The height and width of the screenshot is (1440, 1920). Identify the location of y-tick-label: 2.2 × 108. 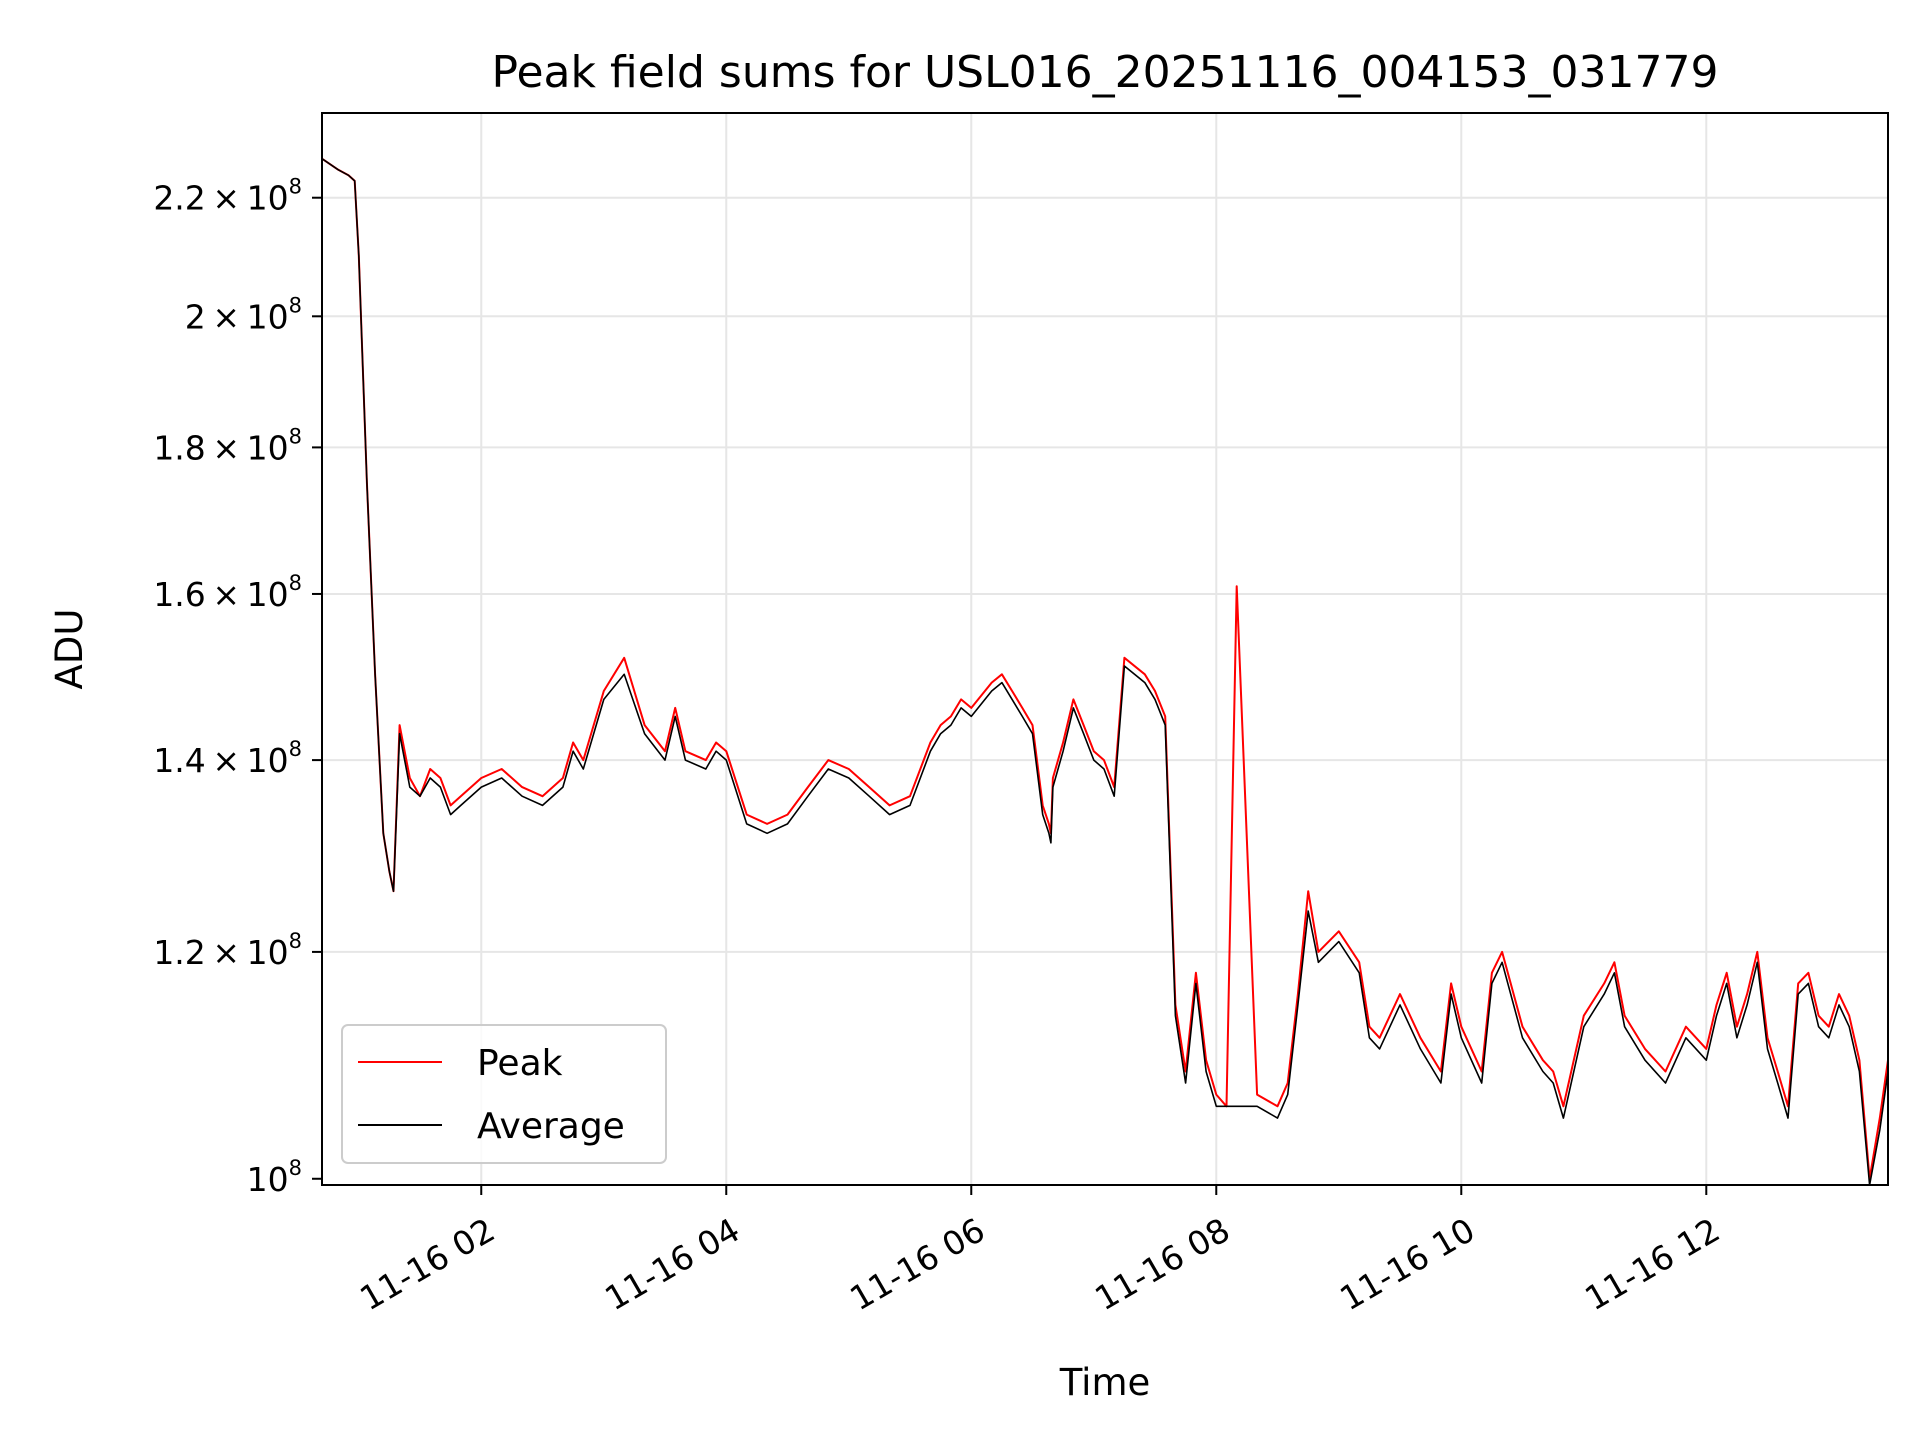
(227, 196).